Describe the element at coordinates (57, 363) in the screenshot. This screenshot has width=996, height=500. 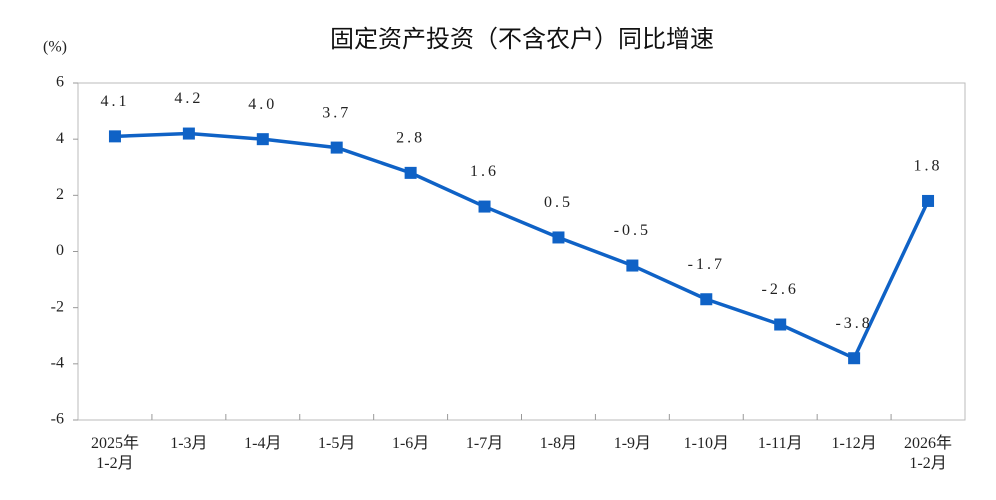
I see `y-tick-label: -4` at that location.